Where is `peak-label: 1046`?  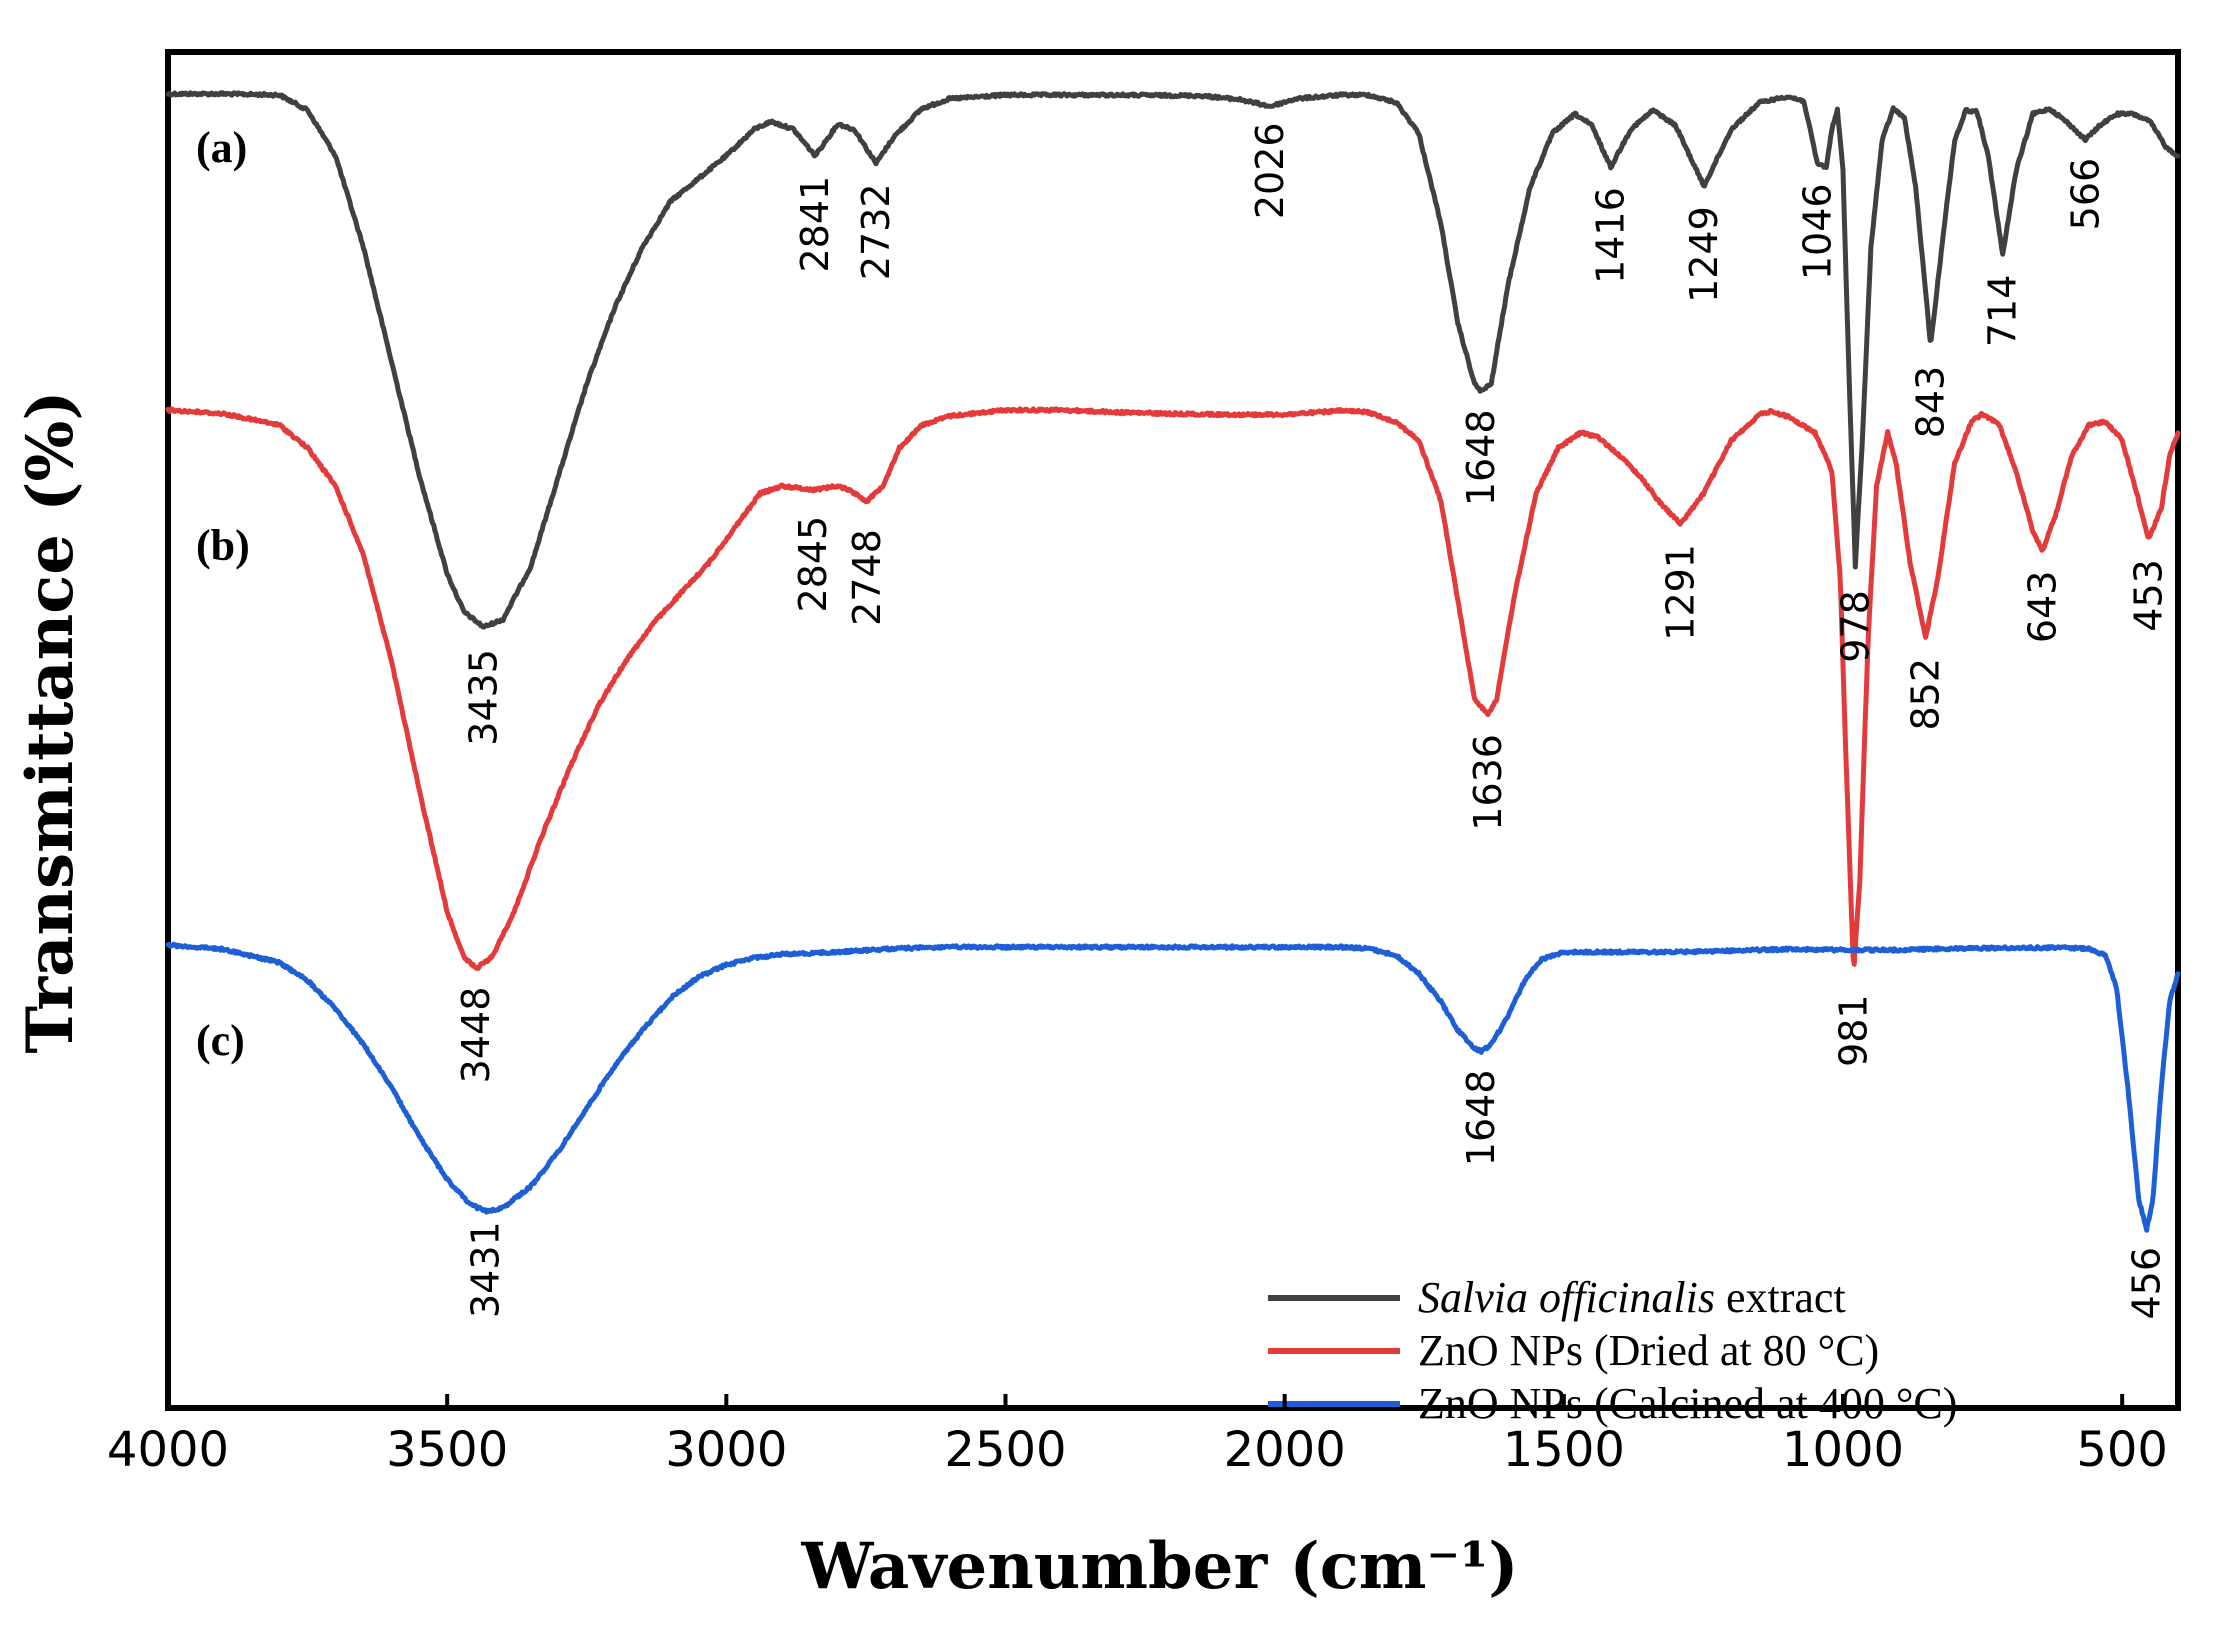 peak-label: 1046 is located at coordinates (1817, 231).